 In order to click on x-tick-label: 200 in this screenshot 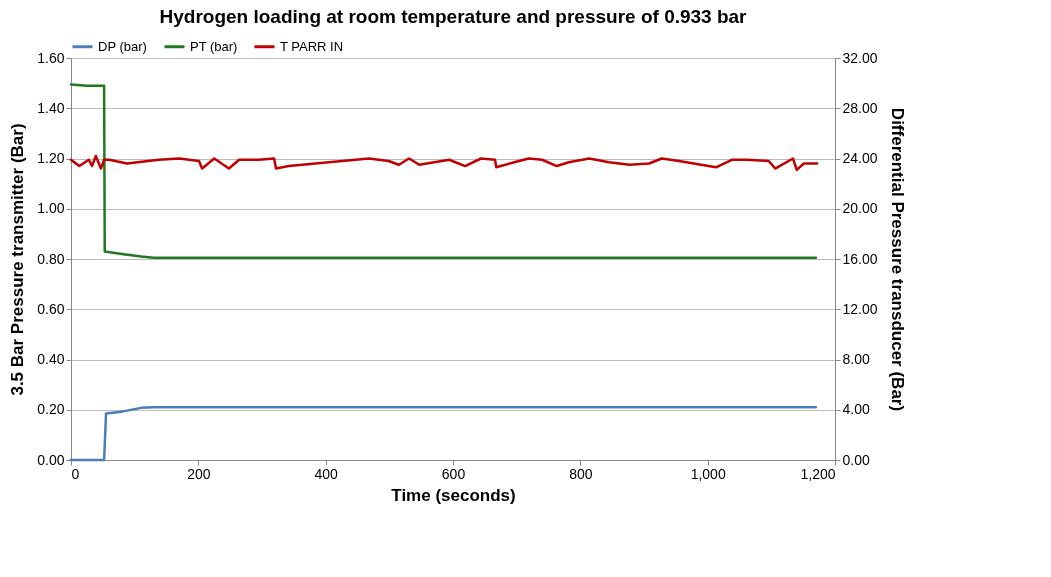, I will do `click(199, 473)`.